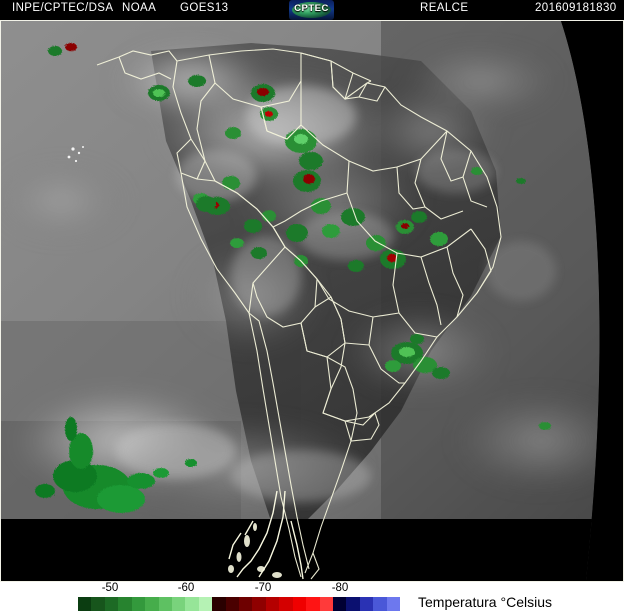 The height and width of the screenshot is (614, 624). I want to click on cptec-logo: CPTEC, so click(311, 10).